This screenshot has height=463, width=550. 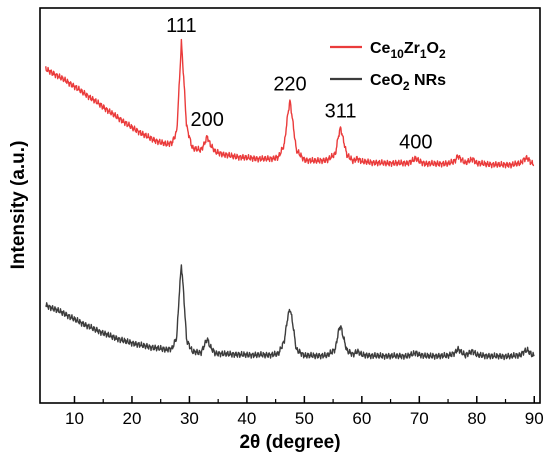 What do you see at coordinates (534, 418) in the screenshot?
I see `x-tick-label-90: 90` at bounding box center [534, 418].